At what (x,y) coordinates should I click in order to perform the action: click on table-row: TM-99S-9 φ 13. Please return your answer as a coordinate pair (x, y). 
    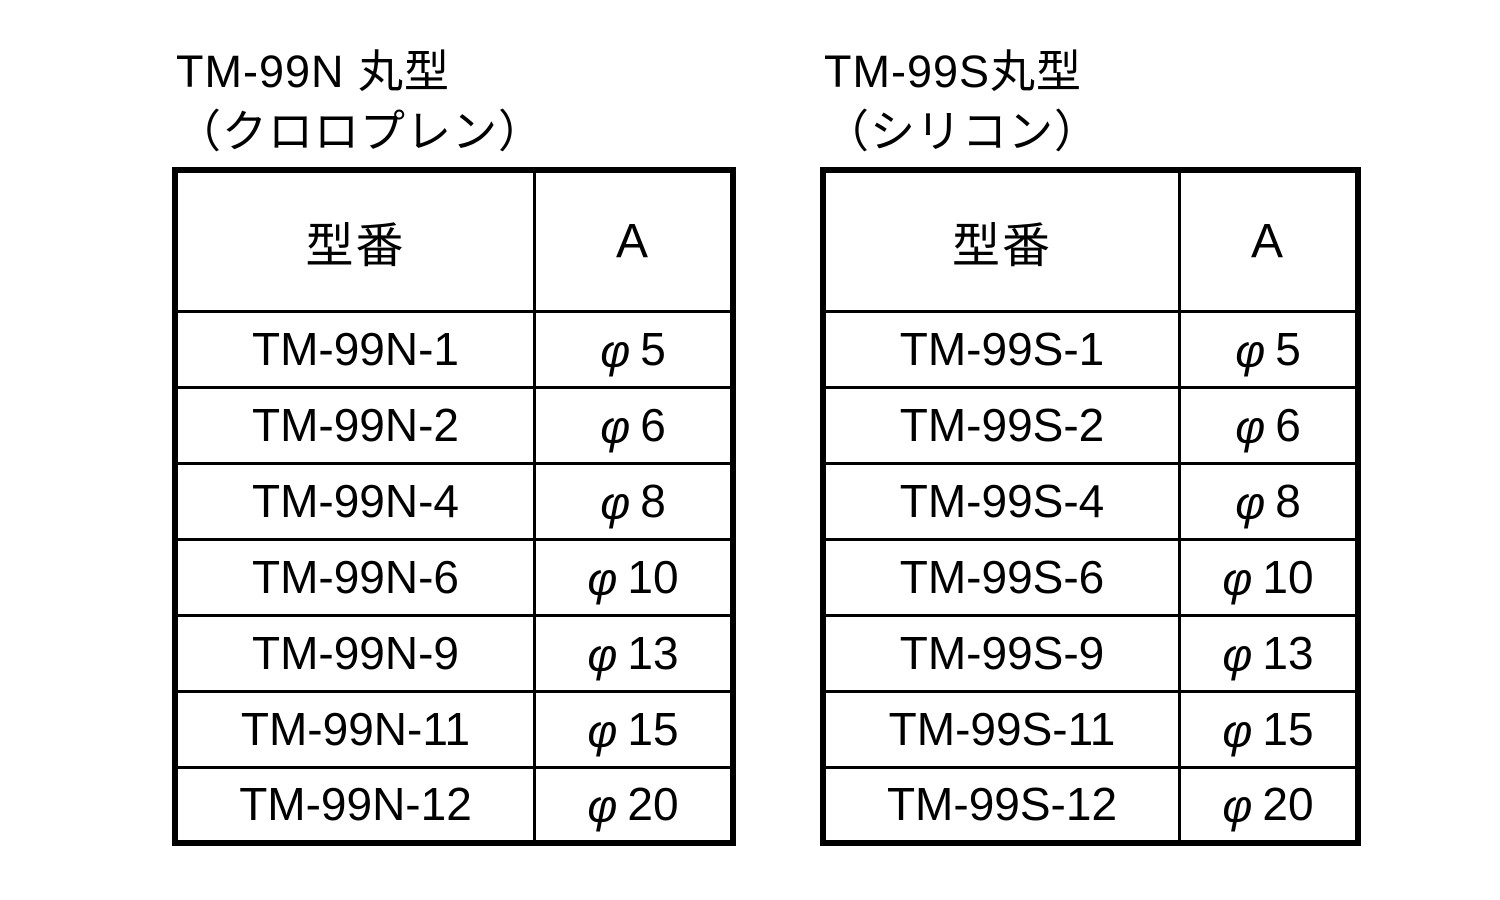
    Looking at the image, I should click on (1090, 653).